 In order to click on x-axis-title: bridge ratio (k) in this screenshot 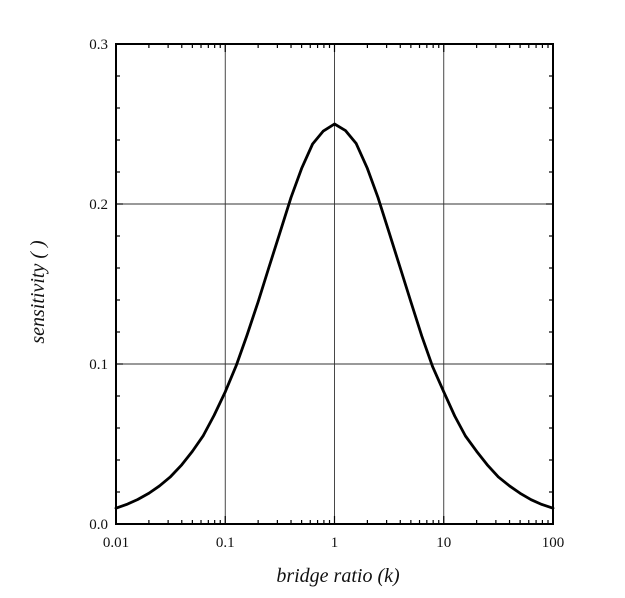, I will do `click(338, 576)`.